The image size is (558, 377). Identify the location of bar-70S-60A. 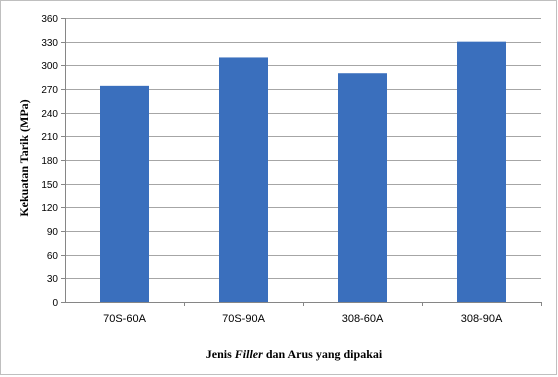
(124, 193).